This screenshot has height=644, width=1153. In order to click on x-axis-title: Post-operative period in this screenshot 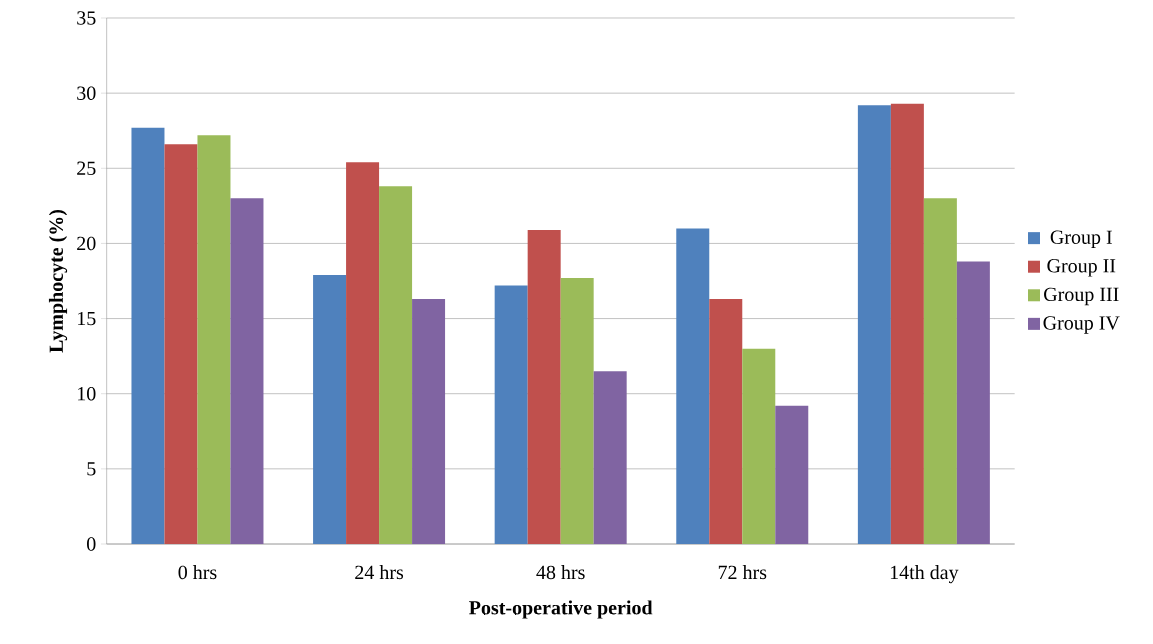, I will do `click(561, 609)`.